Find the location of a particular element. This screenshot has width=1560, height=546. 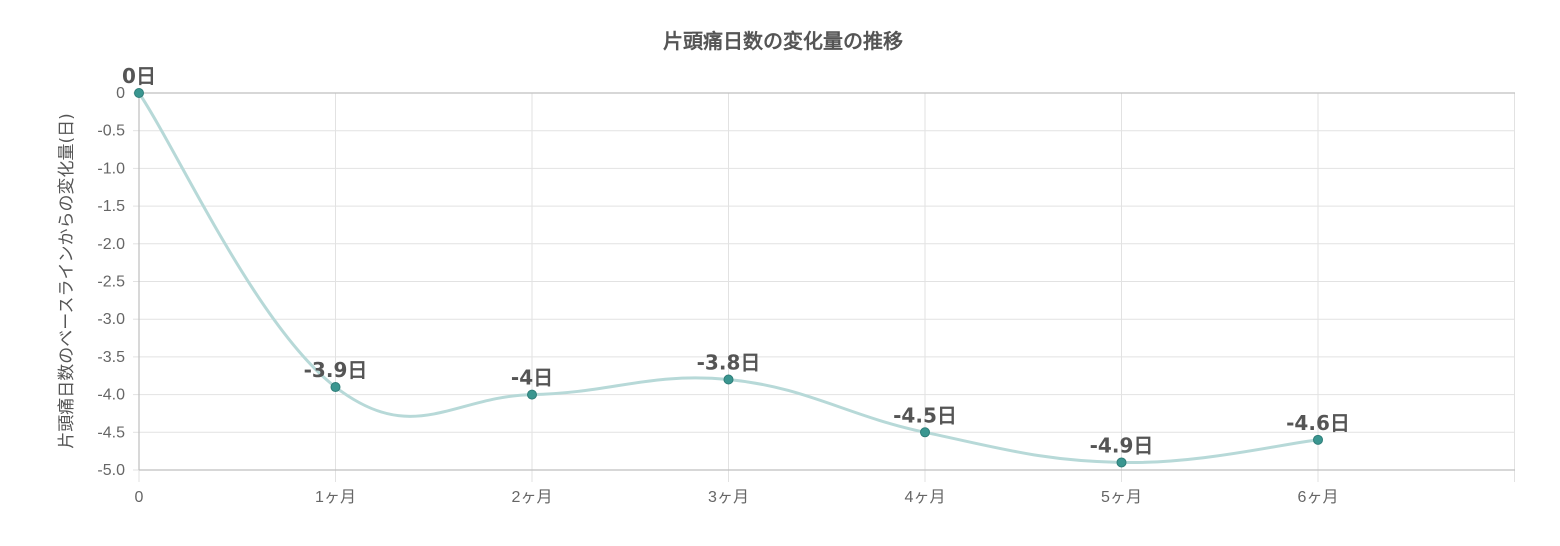

data-label: -3.8日 is located at coordinates (729, 363).